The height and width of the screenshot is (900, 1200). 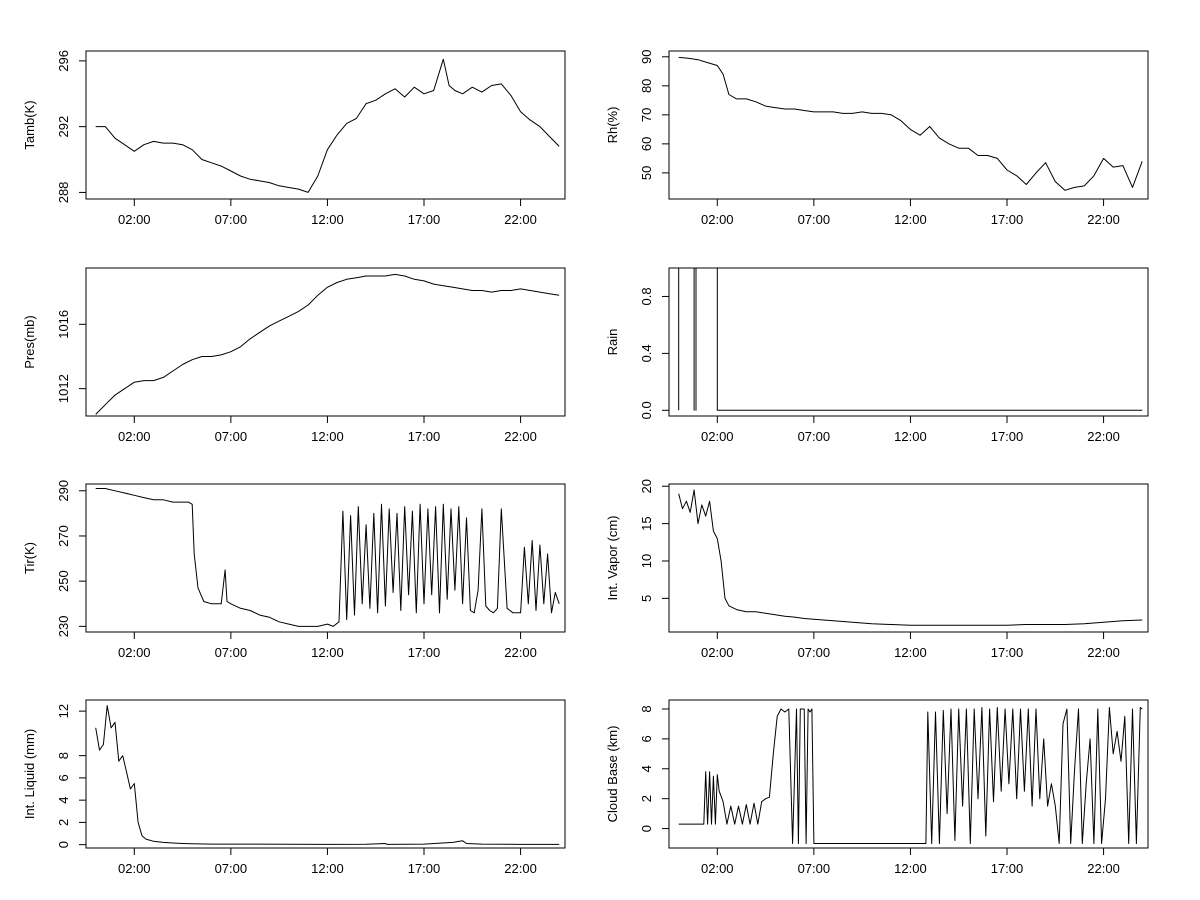 I want to click on y-tick-label: 288, so click(x=63, y=193).